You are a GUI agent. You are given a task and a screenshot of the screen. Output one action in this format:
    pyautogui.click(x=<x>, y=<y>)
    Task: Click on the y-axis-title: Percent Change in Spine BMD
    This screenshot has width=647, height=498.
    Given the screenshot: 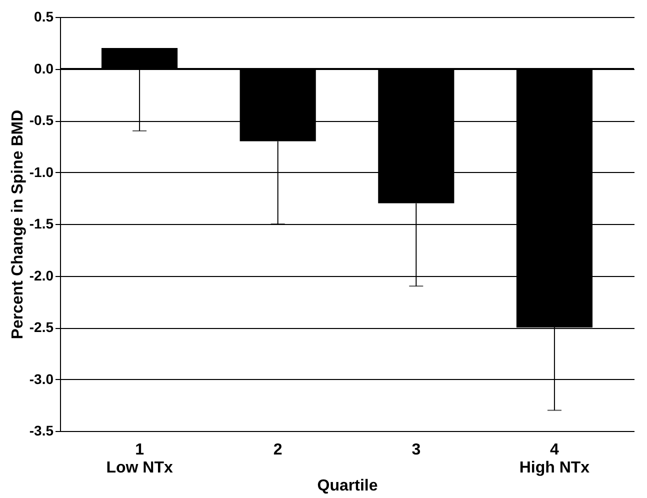 What is the action you would take?
    pyautogui.click(x=17, y=225)
    